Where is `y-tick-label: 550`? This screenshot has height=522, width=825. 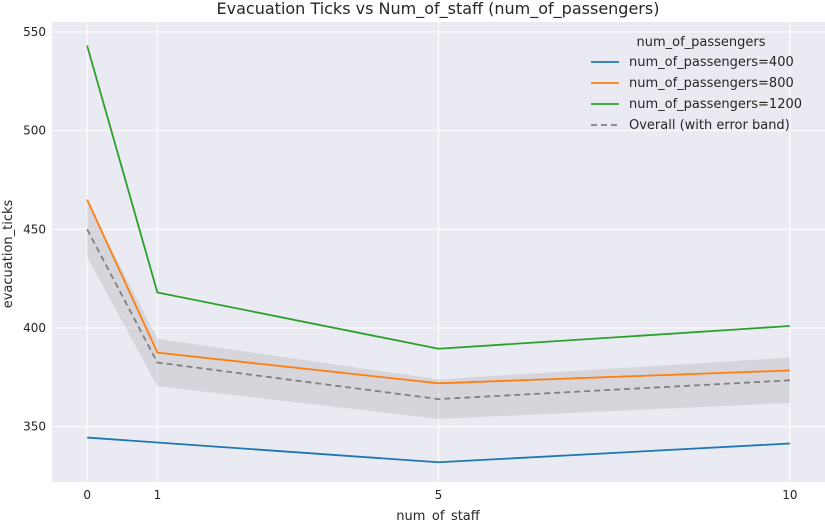
y-tick-label: 550 is located at coordinates (34, 32).